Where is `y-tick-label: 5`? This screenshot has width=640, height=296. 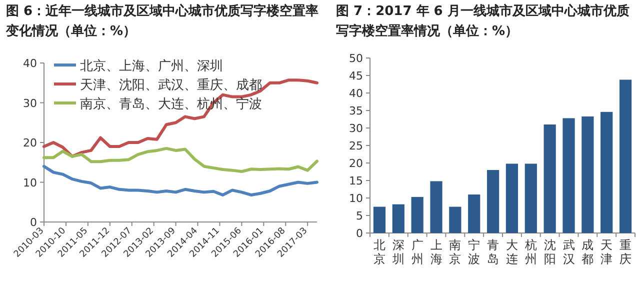
y-tick-label: 5 is located at coordinates (359, 216).